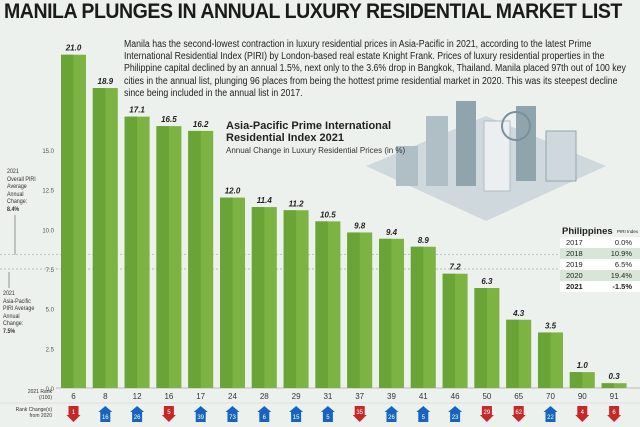 Image resolution: width=640 pixels, height=427 pixels. What do you see at coordinates (587, 231) in the screenshot?
I see `table-title: Philippines` at bounding box center [587, 231].